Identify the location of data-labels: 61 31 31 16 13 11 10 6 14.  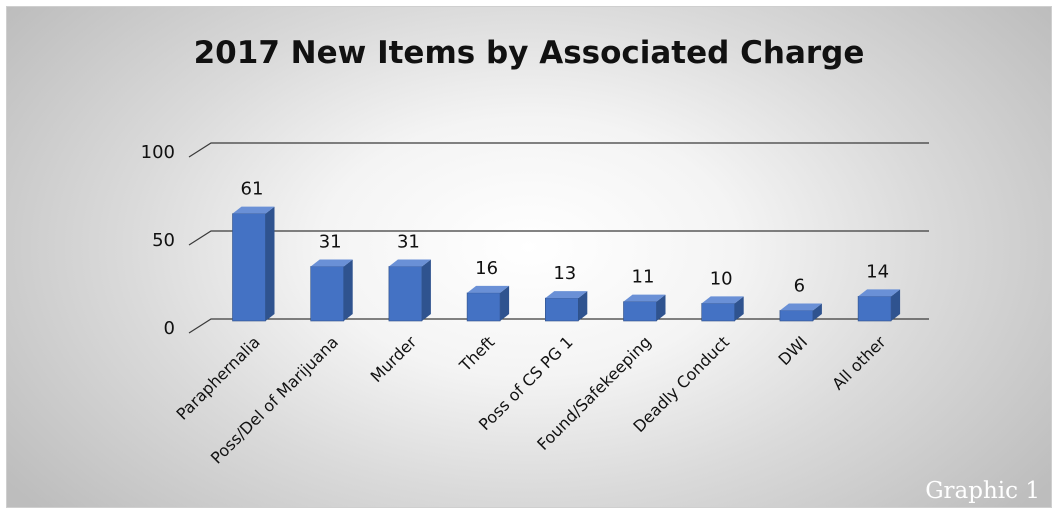
(565, 238).